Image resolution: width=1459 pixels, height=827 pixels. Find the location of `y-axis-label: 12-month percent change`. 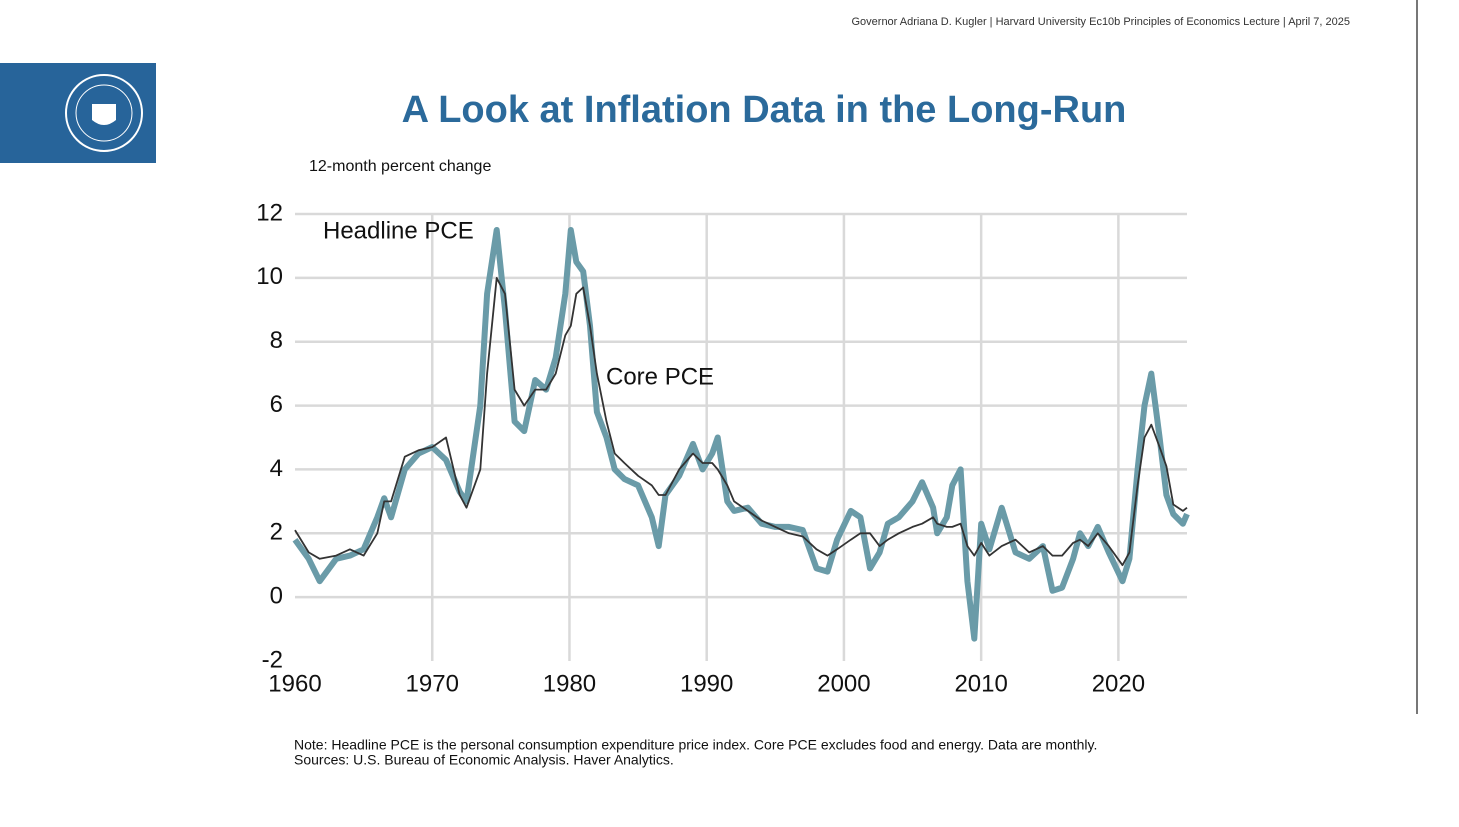

y-axis-label: 12-month percent change is located at coordinates (400, 166).